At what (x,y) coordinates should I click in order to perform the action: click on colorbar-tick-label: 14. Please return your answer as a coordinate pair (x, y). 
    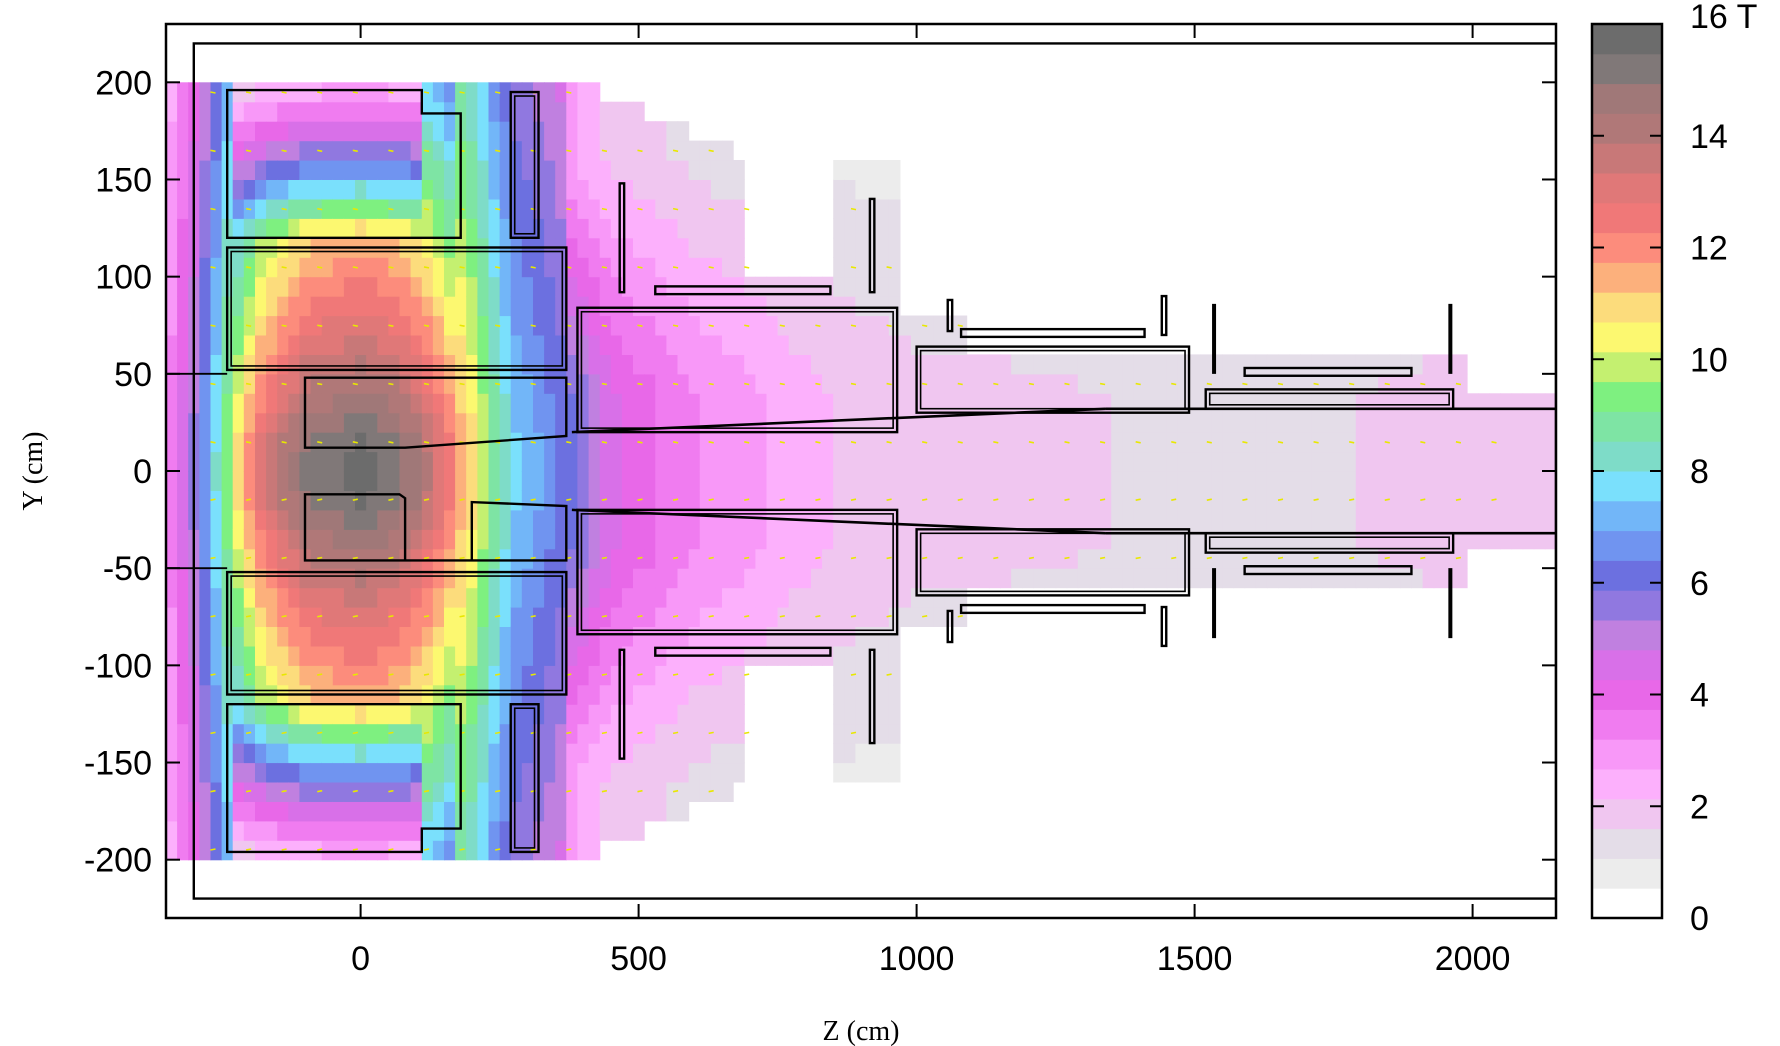
    Looking at the image, I should click on (1709, 137).